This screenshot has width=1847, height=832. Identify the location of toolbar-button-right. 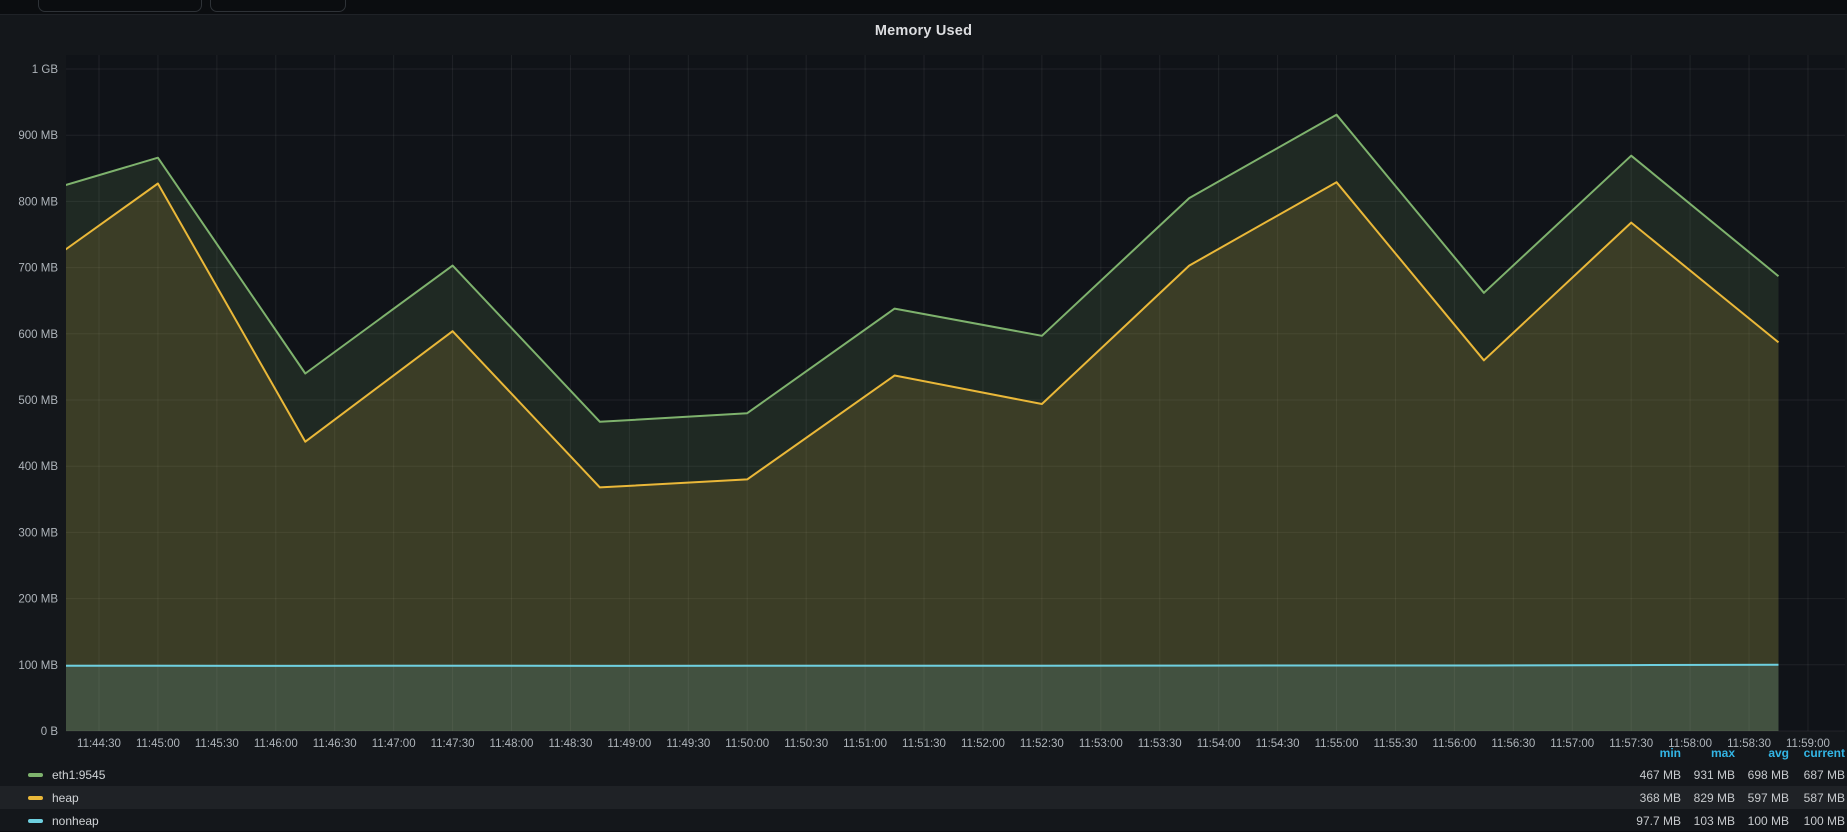
(278, 6).